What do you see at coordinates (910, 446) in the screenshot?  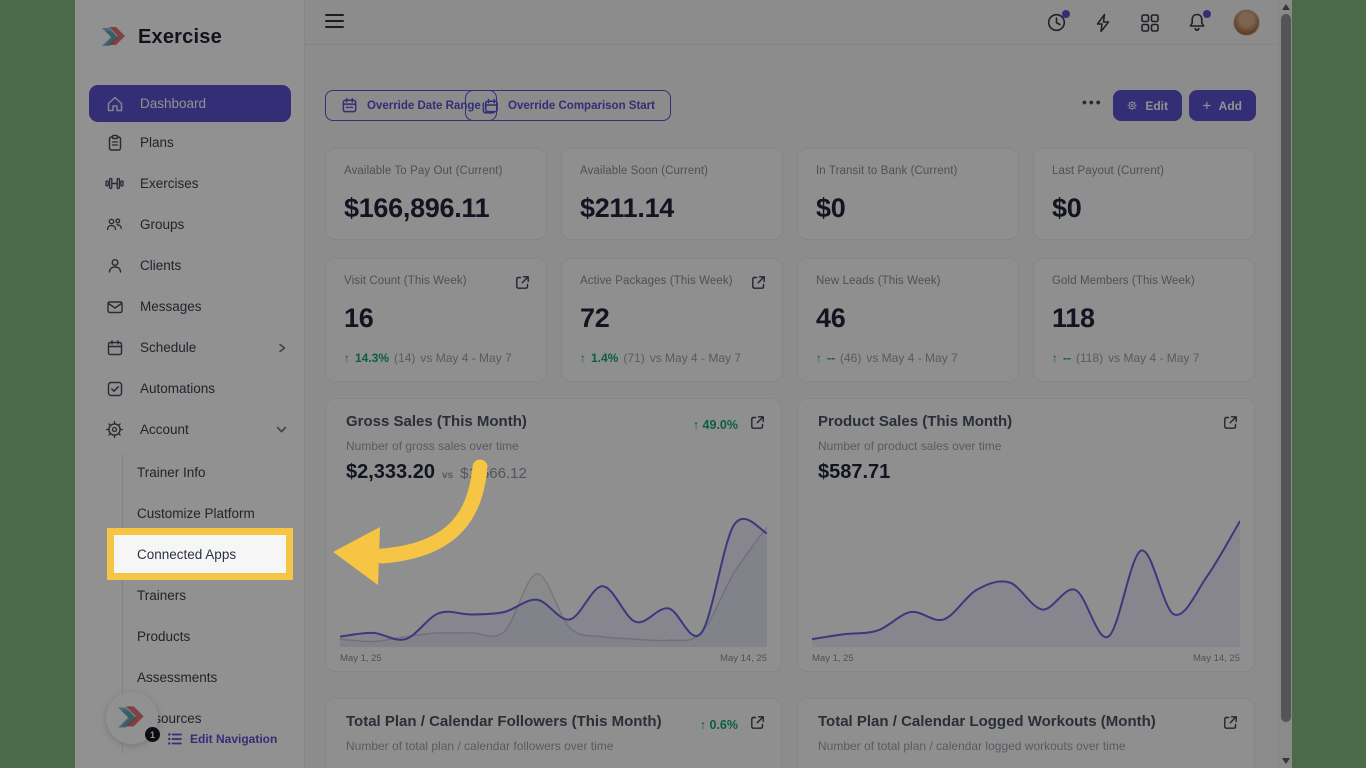 I see `chart-subtitle: Number of product sales over time` at bounding box center [910, 446].